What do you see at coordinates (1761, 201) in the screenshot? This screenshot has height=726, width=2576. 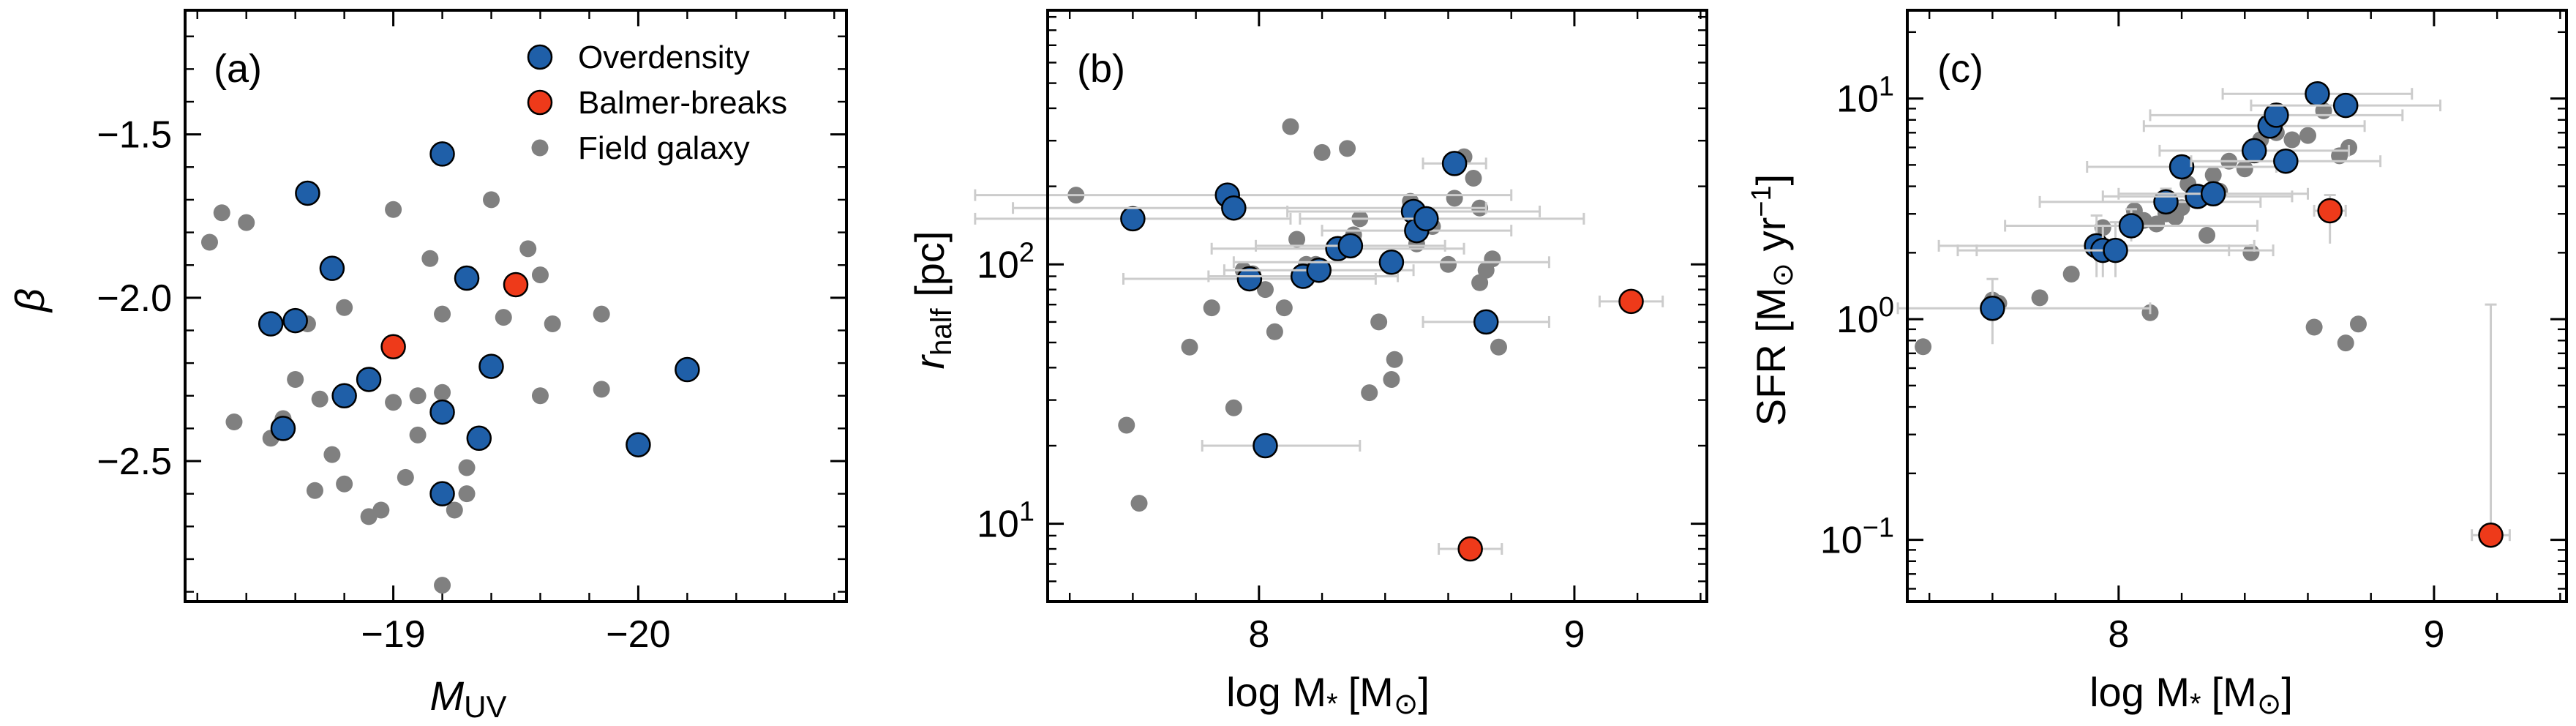 I see `panel-c-ylabel-exp: −1` at bounding box center [1761, 201].